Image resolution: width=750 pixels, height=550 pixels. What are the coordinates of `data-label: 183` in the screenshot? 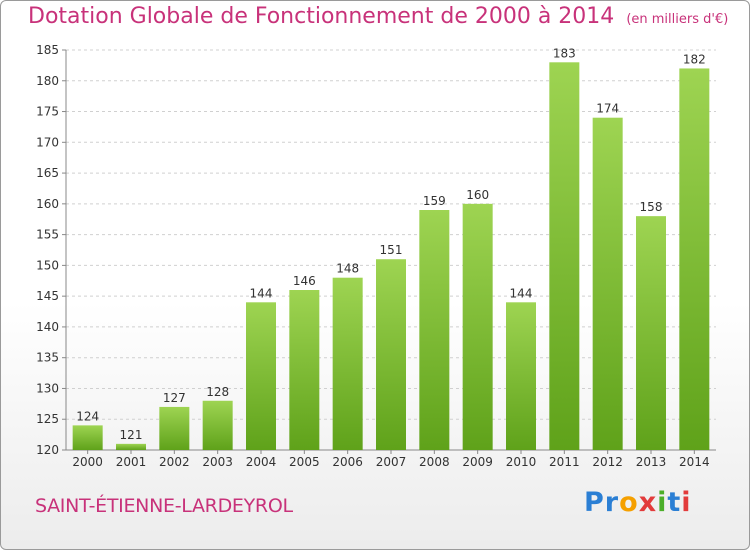 It's located at (564, 53).